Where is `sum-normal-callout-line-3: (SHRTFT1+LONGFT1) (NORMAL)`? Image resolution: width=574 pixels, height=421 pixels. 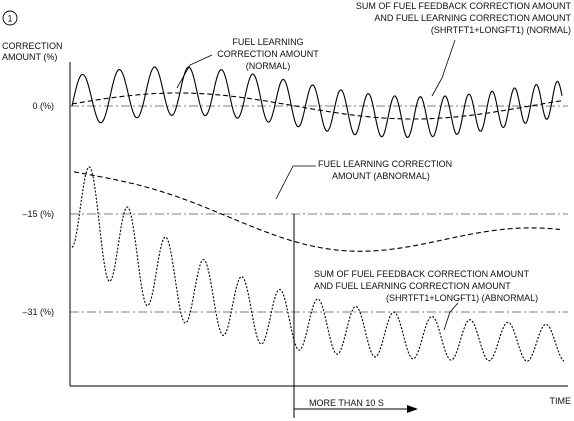 sum-normal-callout-line-3: (SHRTFT1+LONGFT1) (NORMAL) is located at coordinates (501, 30).